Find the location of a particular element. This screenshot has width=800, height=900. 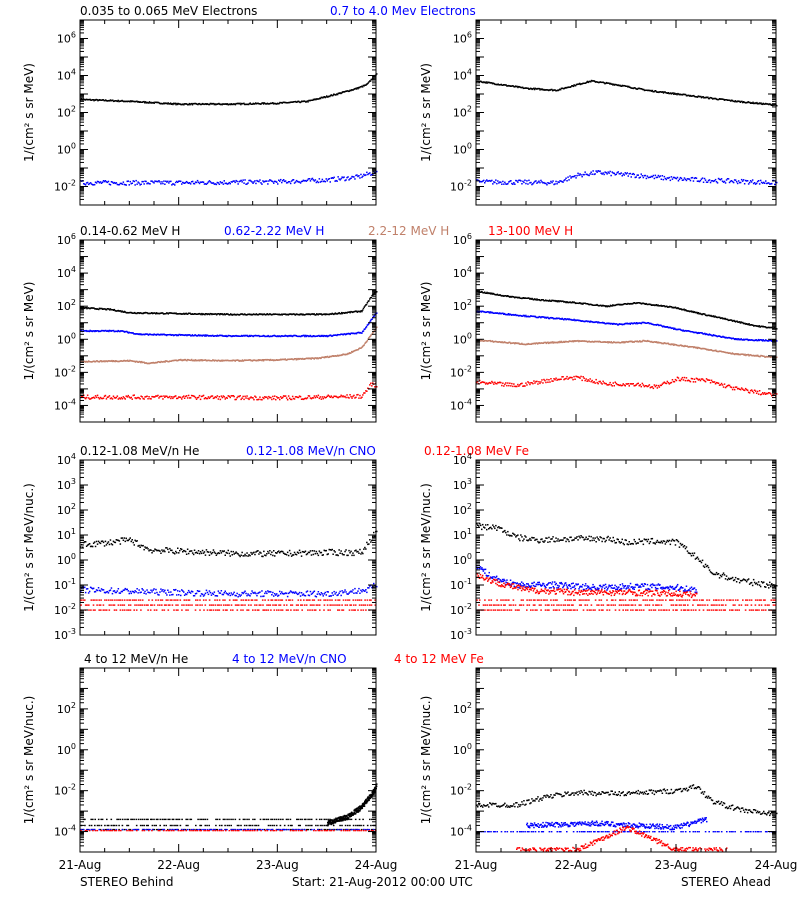

legend-label: 0.035 to 0.065 MeV Electrons is located at coordinates (168, 11).